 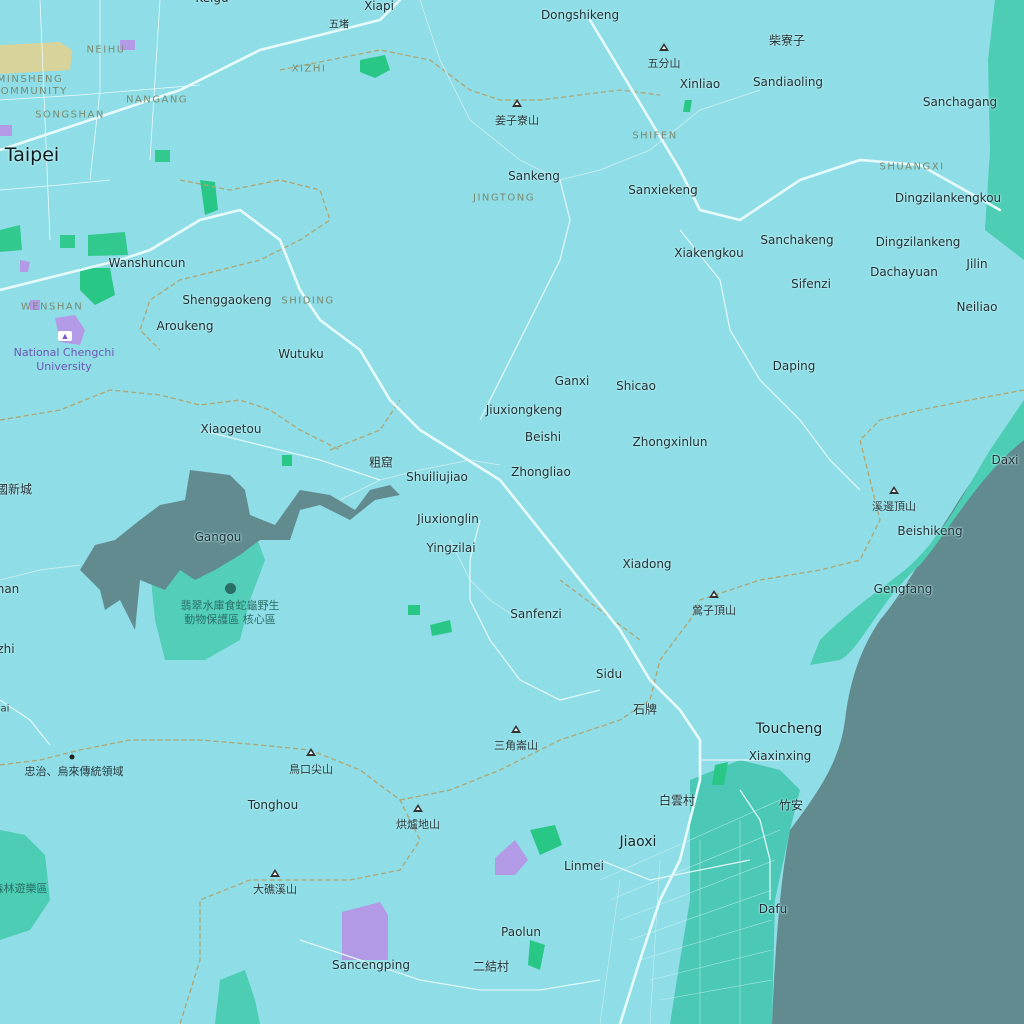 What do you see at coordinates (106, 50) in the screenshot?
I see `district-label-neihu: NEIHU` at bounding box center [106, 50].